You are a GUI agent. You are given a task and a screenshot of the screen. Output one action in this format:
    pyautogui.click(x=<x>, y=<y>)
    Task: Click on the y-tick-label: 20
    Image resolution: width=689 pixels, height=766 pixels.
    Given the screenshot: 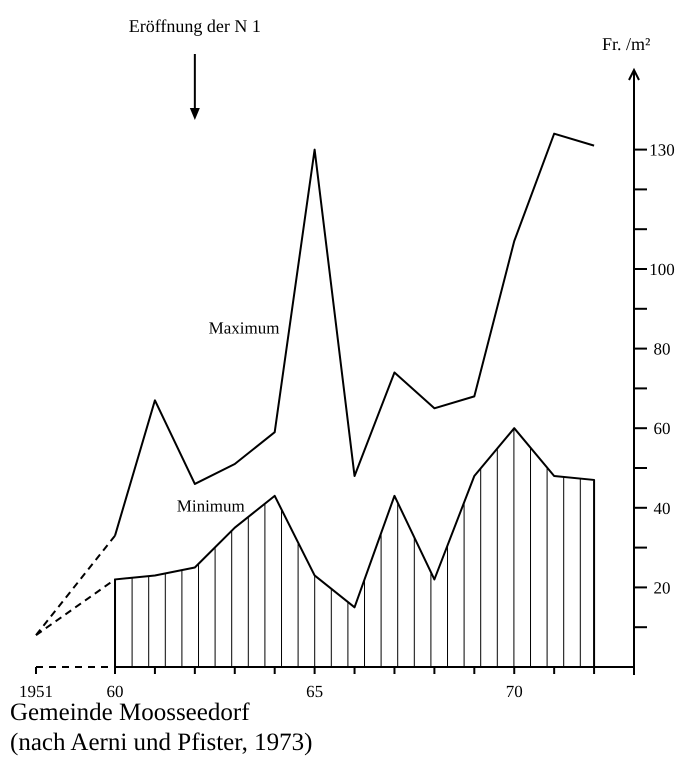 What is the action you would take?
    pyautogui.click(x=662, y=588)
    